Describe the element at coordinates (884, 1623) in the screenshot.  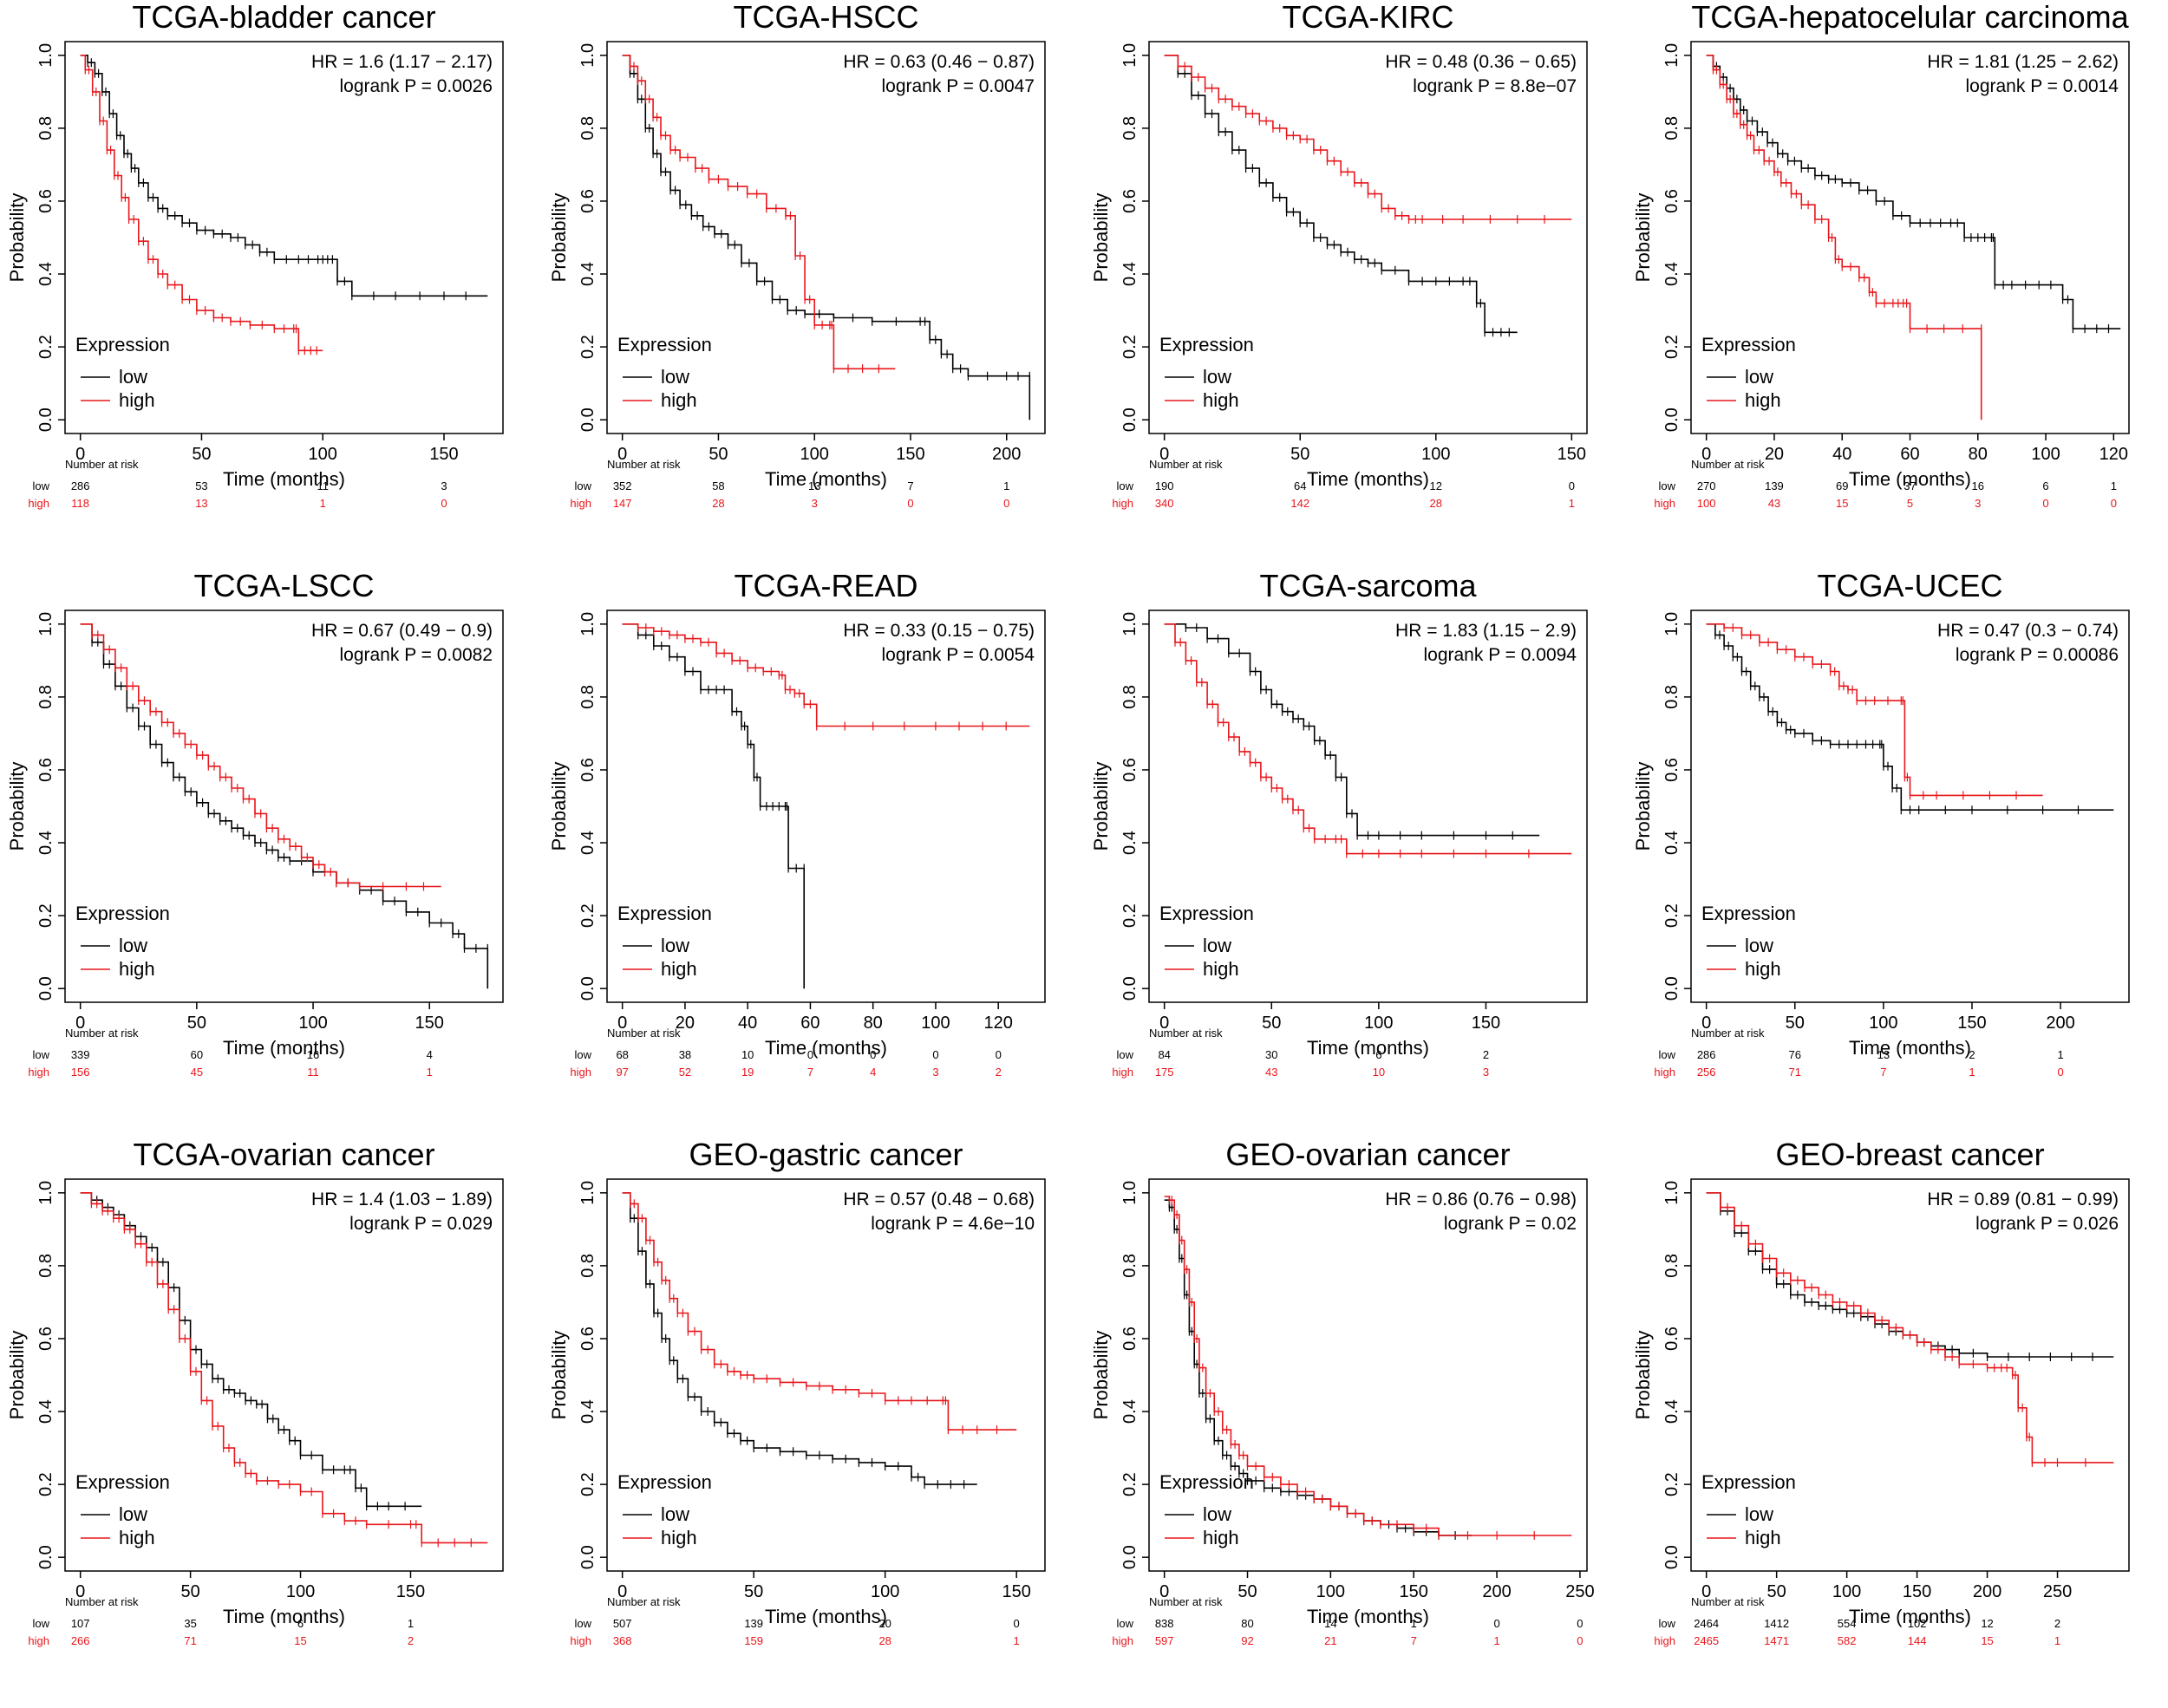
I see `risk-count-low: 20` at that location.